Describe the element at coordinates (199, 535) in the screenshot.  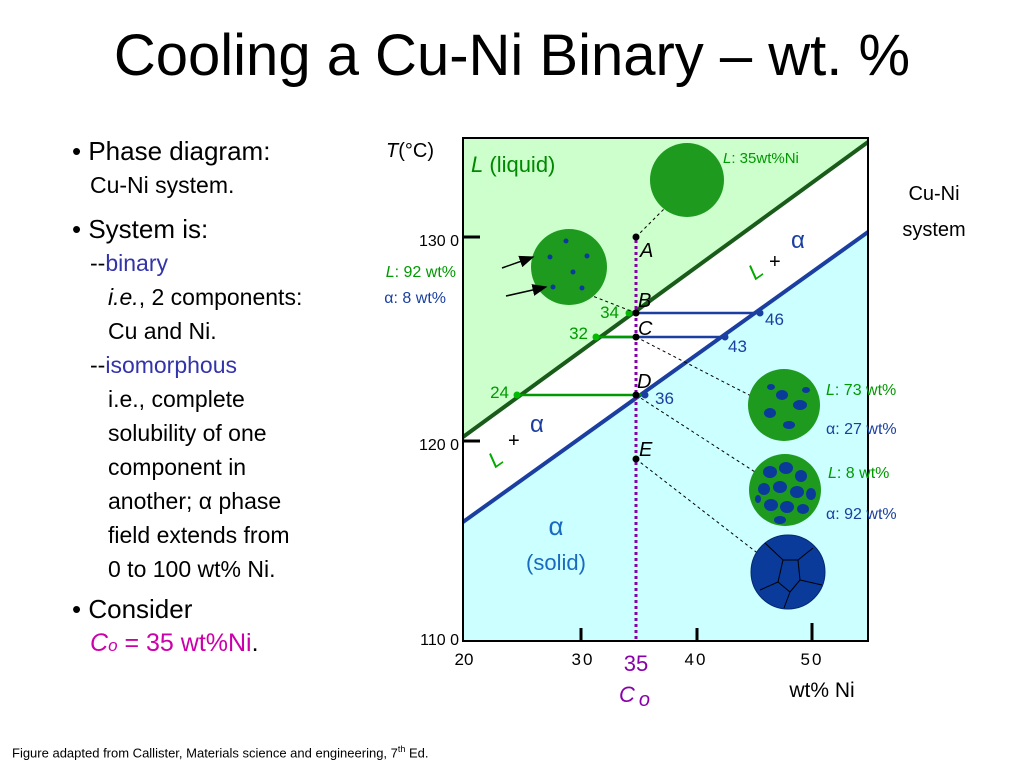
I see `iso-line-5: field extends from` at that location.